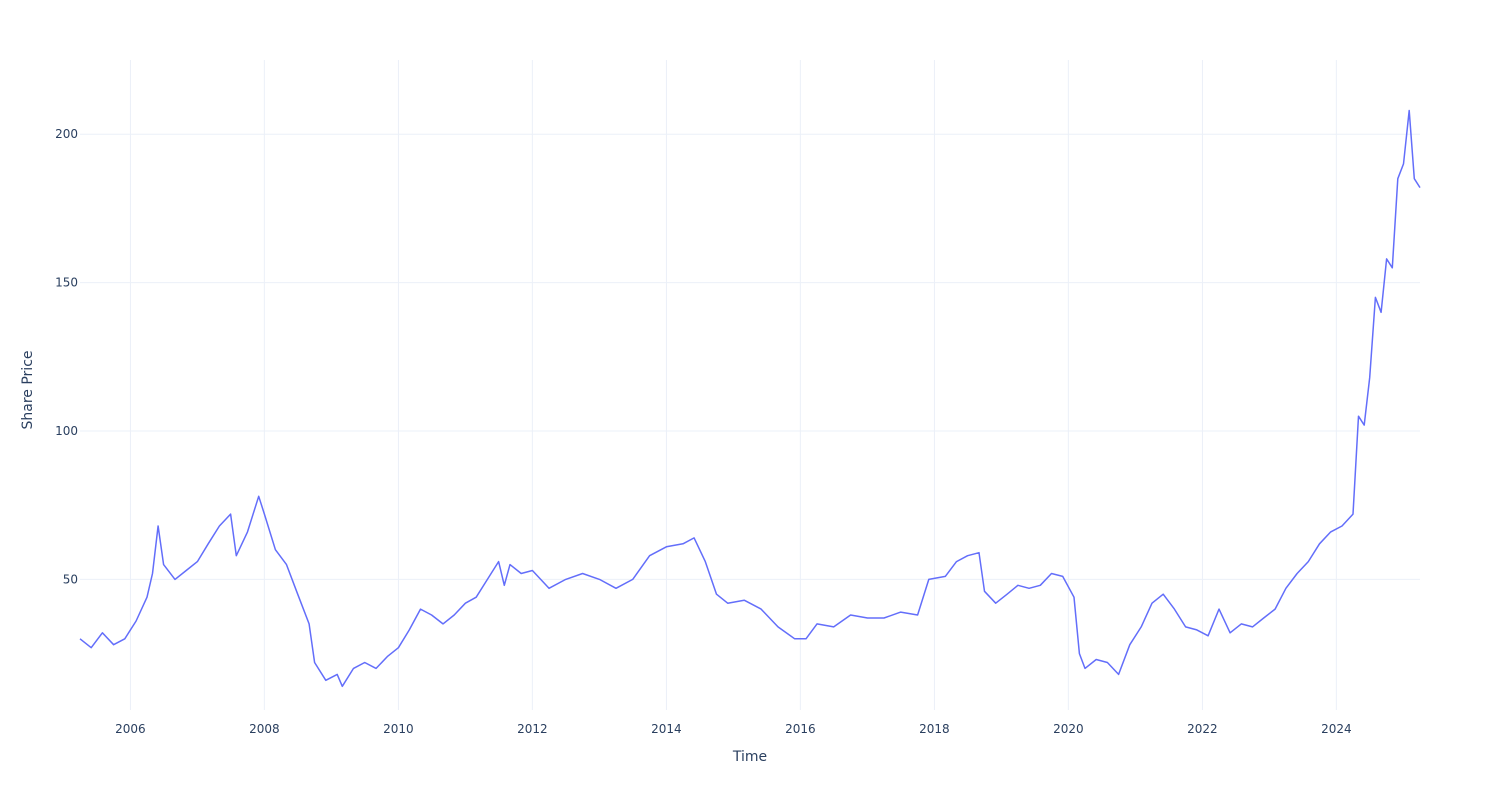  I want to click on y-tick-label: 50, so click(70, 579).